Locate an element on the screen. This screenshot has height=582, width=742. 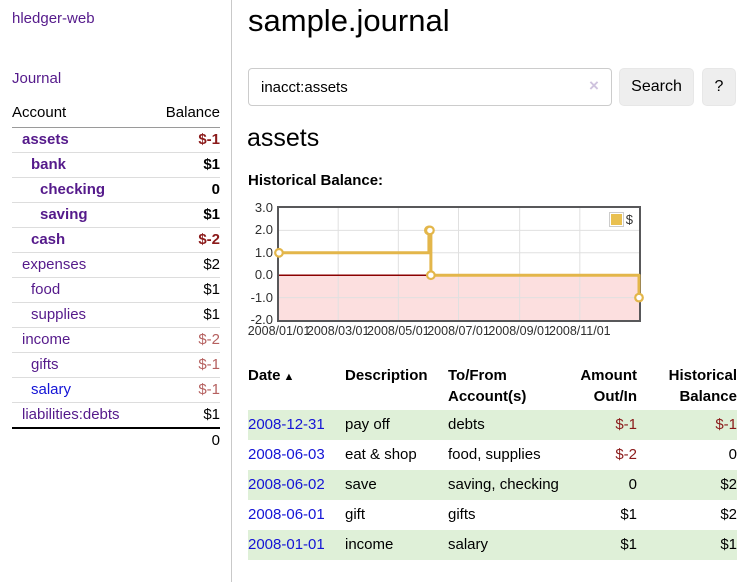
legend-label: $ is located at coordinates (629, 219).